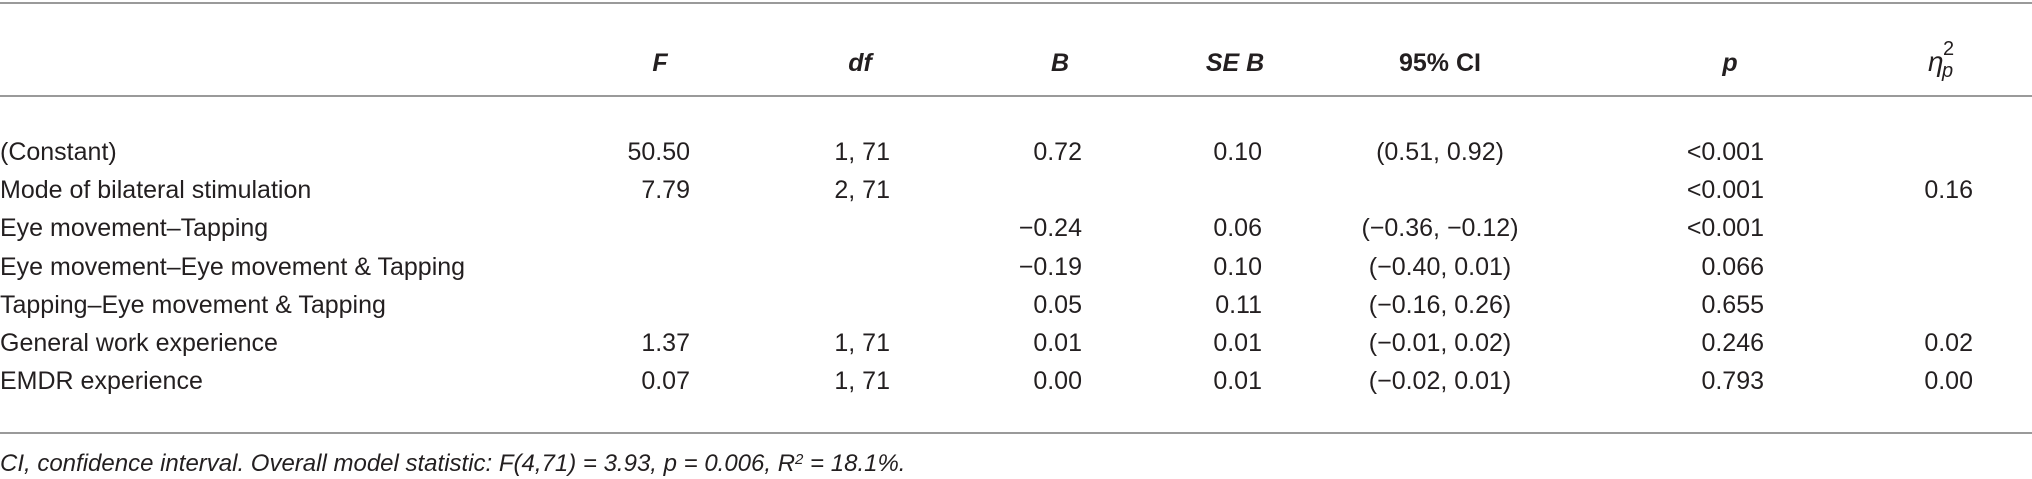 This screenshot has width=2032, height=479. I want to click on cell-eta: 0.16, so click(1948, 190).